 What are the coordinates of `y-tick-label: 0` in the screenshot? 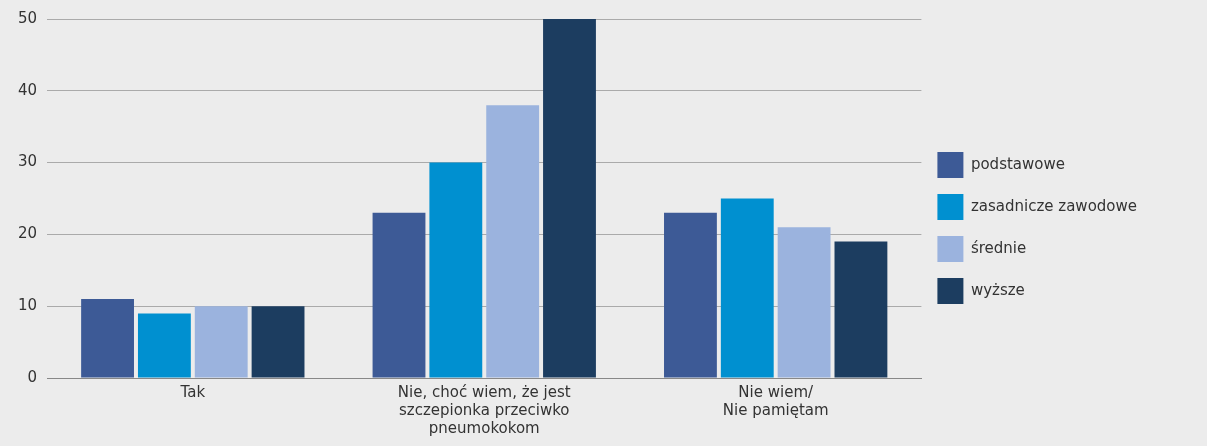 It's located at (32, 376).